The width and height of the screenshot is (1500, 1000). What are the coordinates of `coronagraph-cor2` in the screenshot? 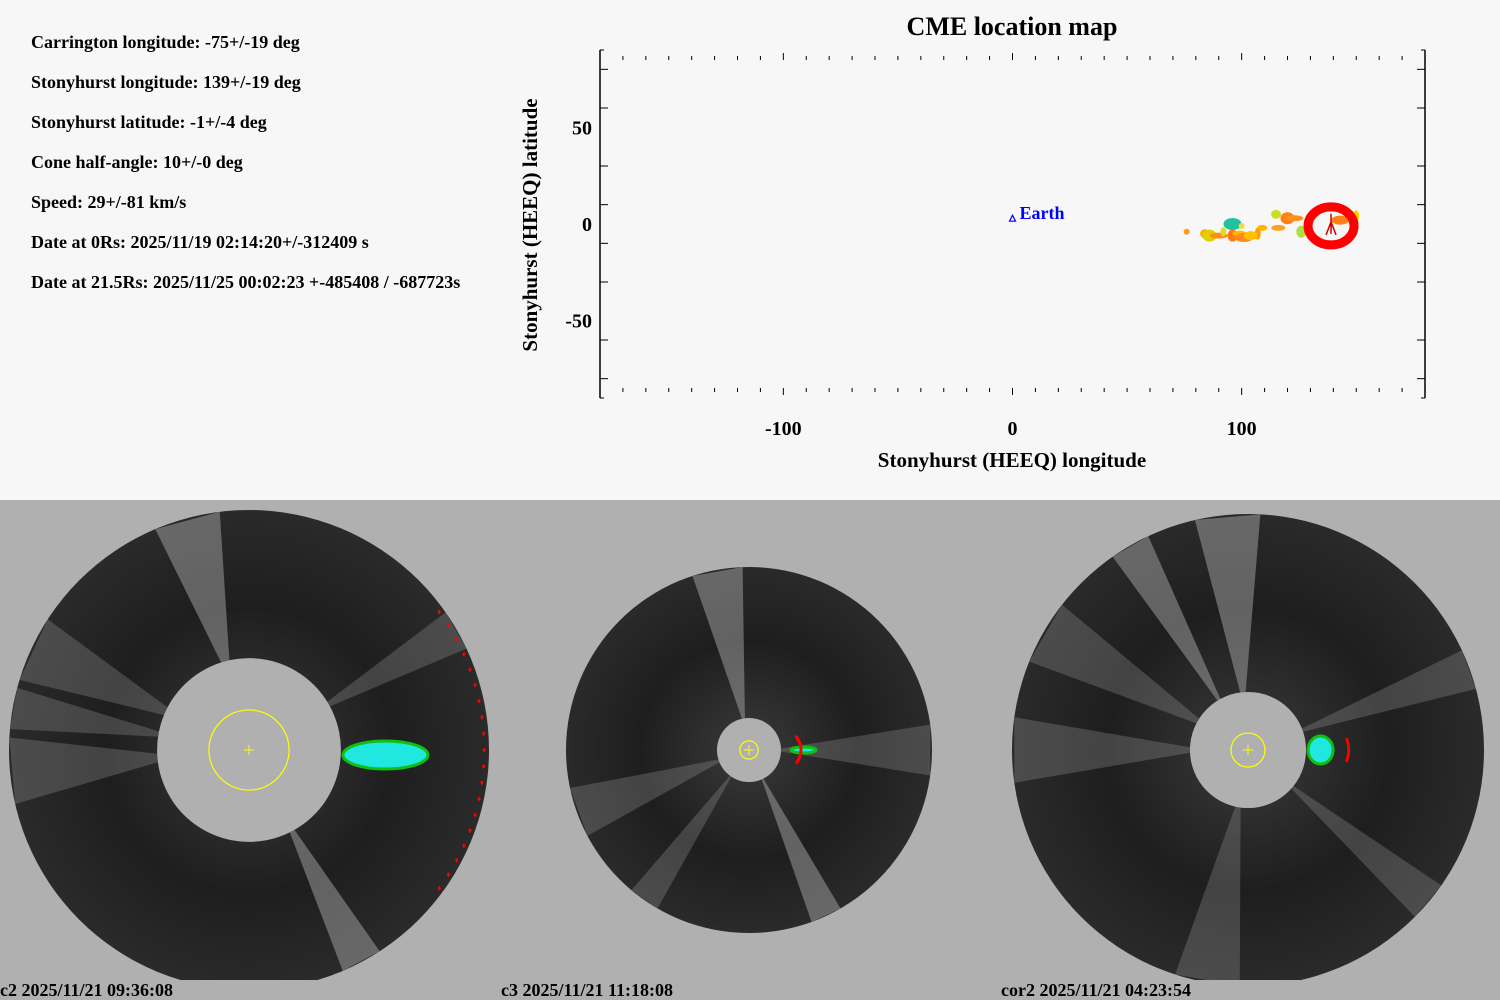 It's located at (1248, 747).